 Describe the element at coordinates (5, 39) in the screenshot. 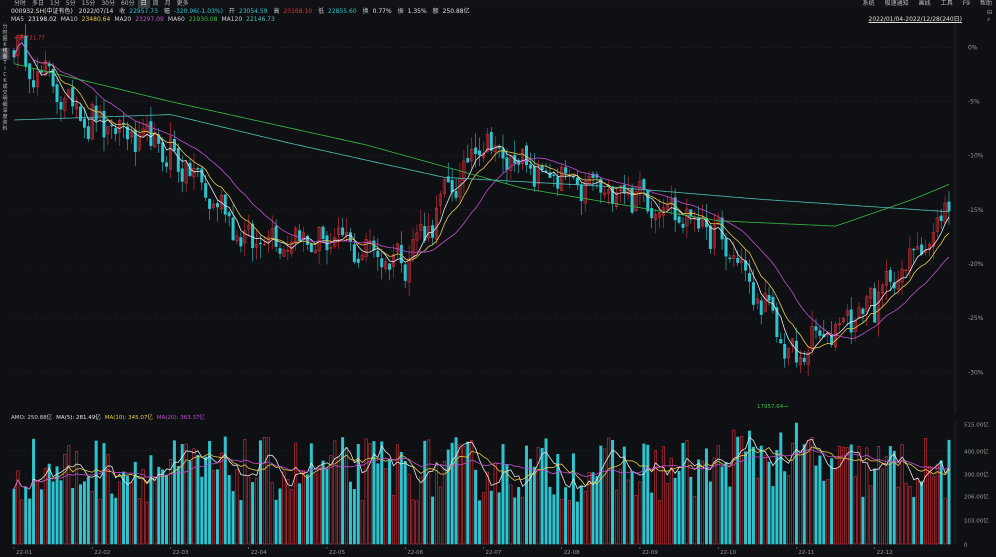

I see `rail-item-2: 图` at that location.